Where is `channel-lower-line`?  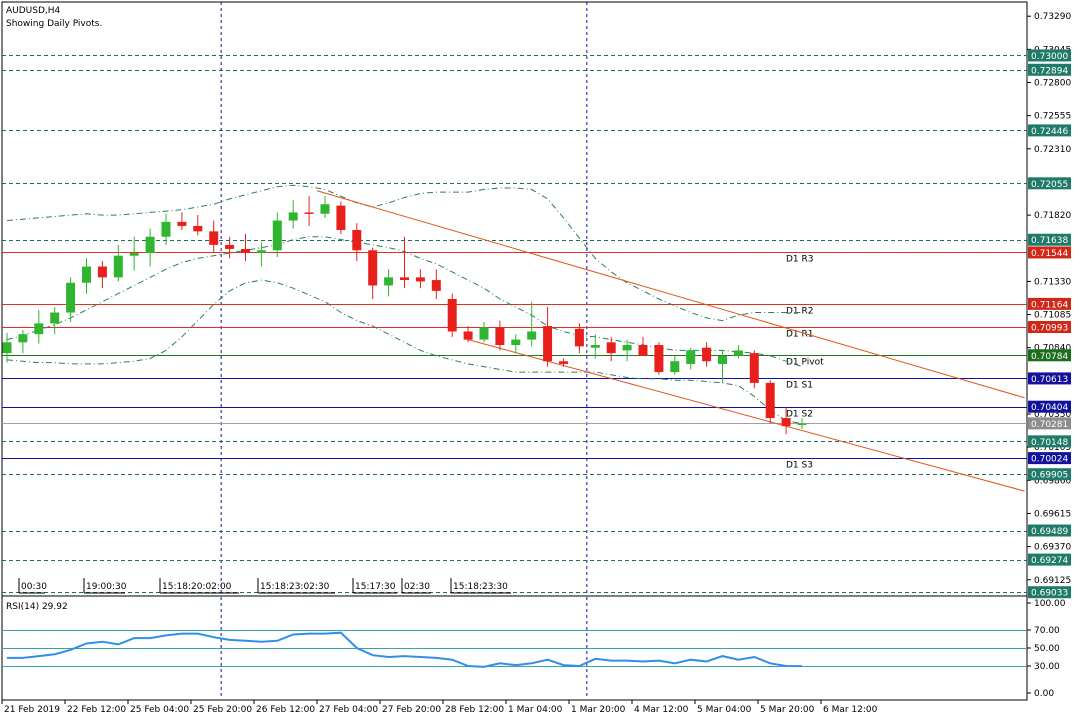 channel-lower-line is located at coordinates (746, 415).